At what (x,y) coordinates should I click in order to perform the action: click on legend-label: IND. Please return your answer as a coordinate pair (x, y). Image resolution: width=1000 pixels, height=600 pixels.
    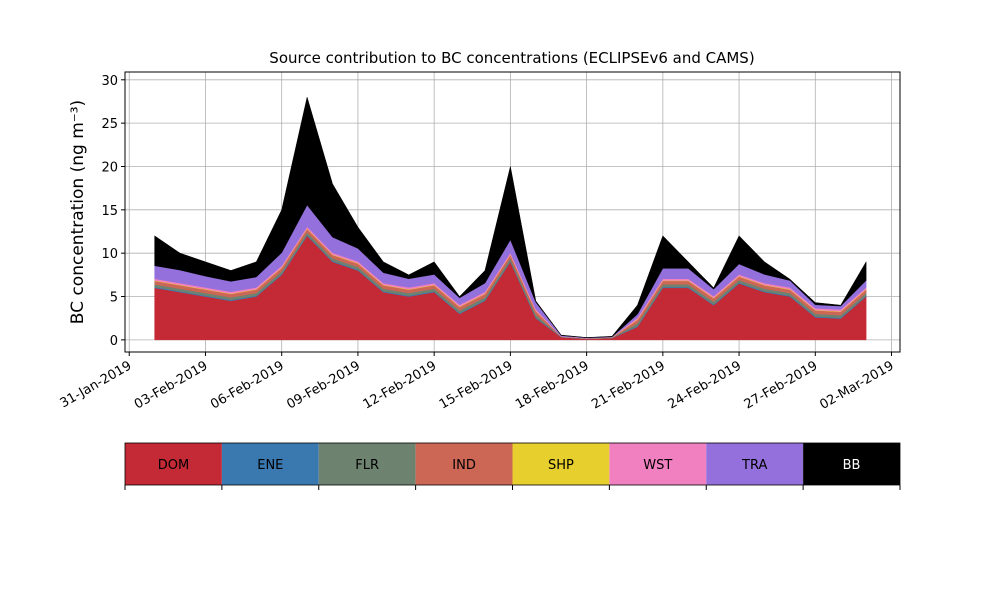
    Looking at the image, I should click on (464, 465).